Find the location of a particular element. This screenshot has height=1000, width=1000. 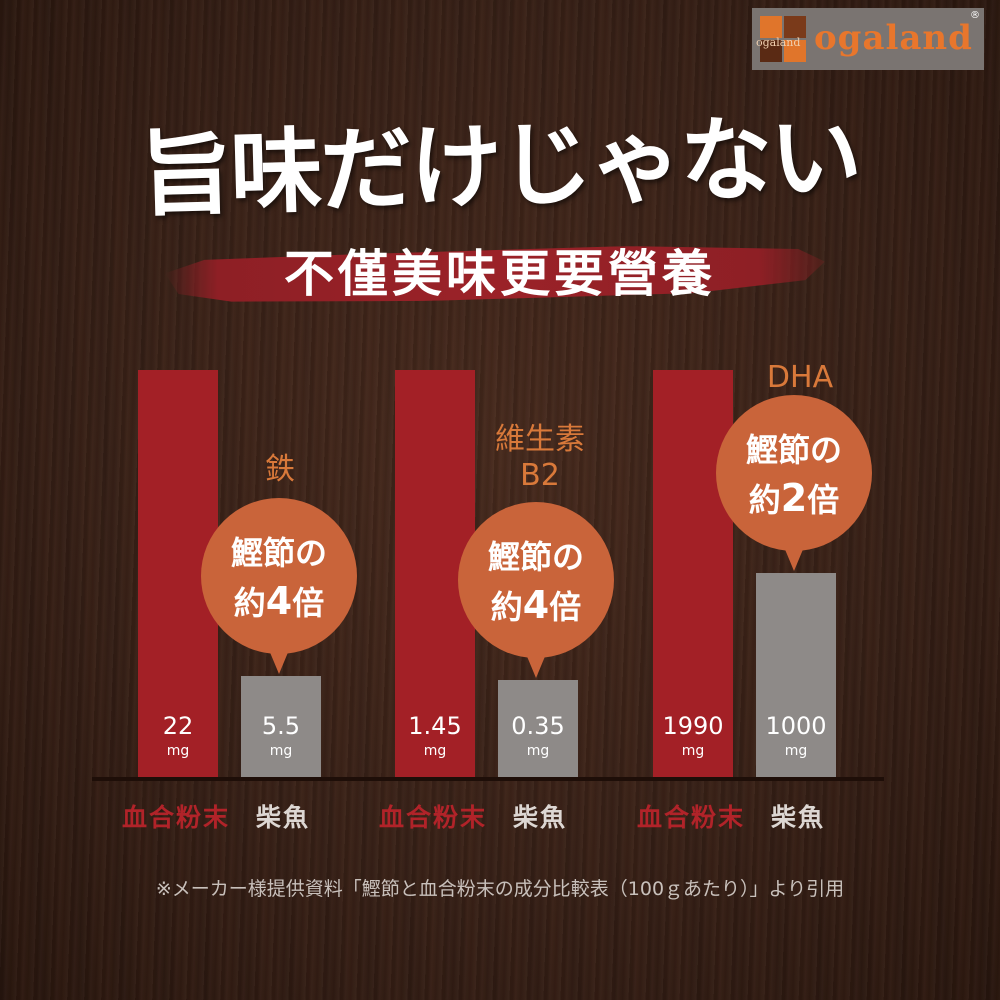

bar-blood-powder: 1990 mg is located at coordinates (693, 574).